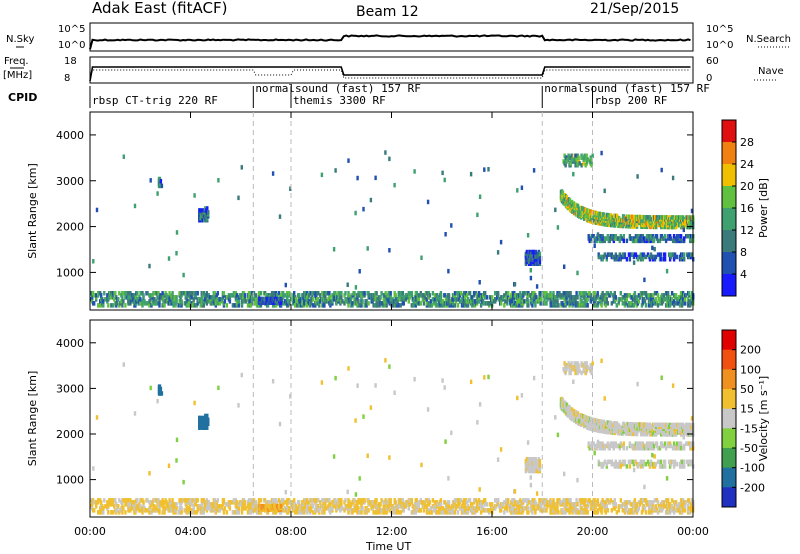 This screenshot has width=800, height=554. Describe the element at coordinates (719, 45) in the screenshot. I see `nsearch-tick-bottom: 10^0` at that location.